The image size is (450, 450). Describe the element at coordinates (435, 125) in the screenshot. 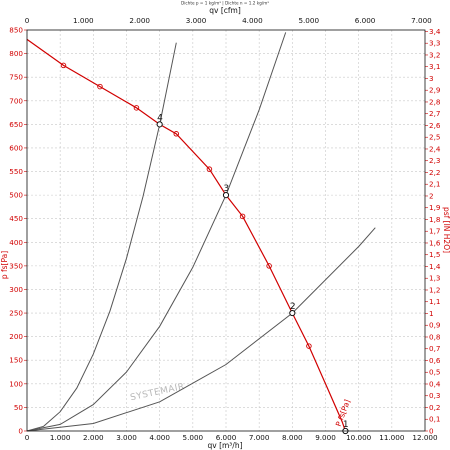

I see `y-tick-right: 2,6` at that location.